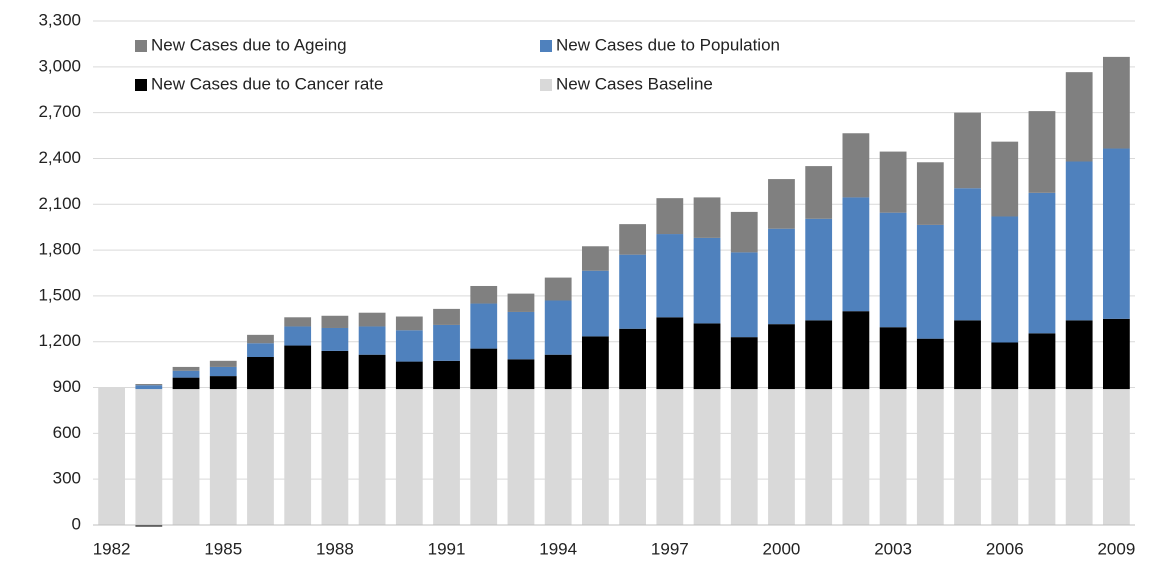 This screenshot has width=1151, height=564. Describe the element at coordinates (59, 65) in the screenshot. I see `y-tick-label: 3,000` at that location.